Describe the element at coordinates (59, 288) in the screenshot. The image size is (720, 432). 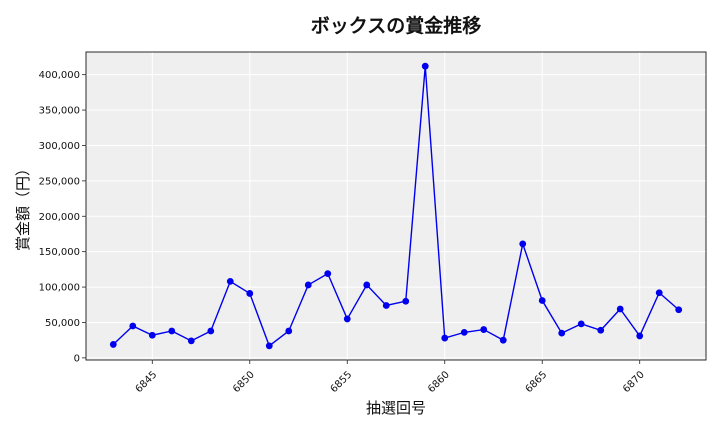
I see `y-tick-label: 100,000` at that location.